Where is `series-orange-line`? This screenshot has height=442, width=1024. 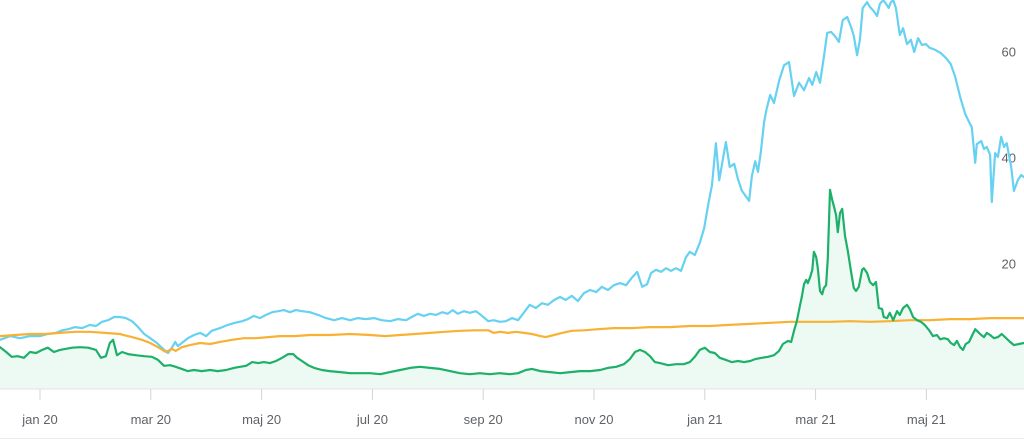 series-orange-line is located at coordinates (512, 335).